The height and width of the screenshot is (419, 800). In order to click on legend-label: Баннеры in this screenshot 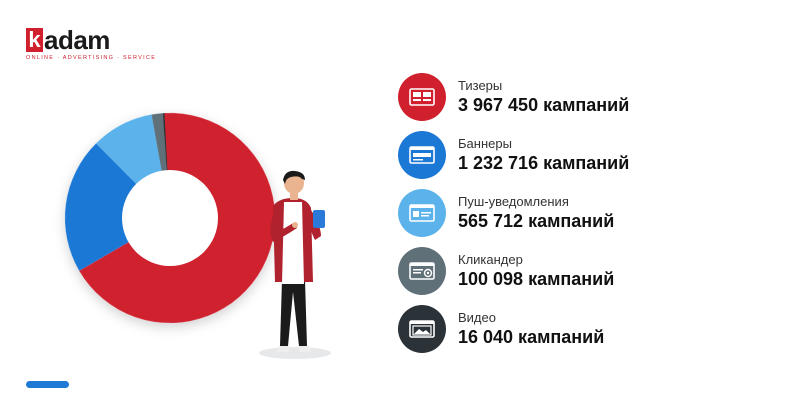, I will do `click(485, 143)`.